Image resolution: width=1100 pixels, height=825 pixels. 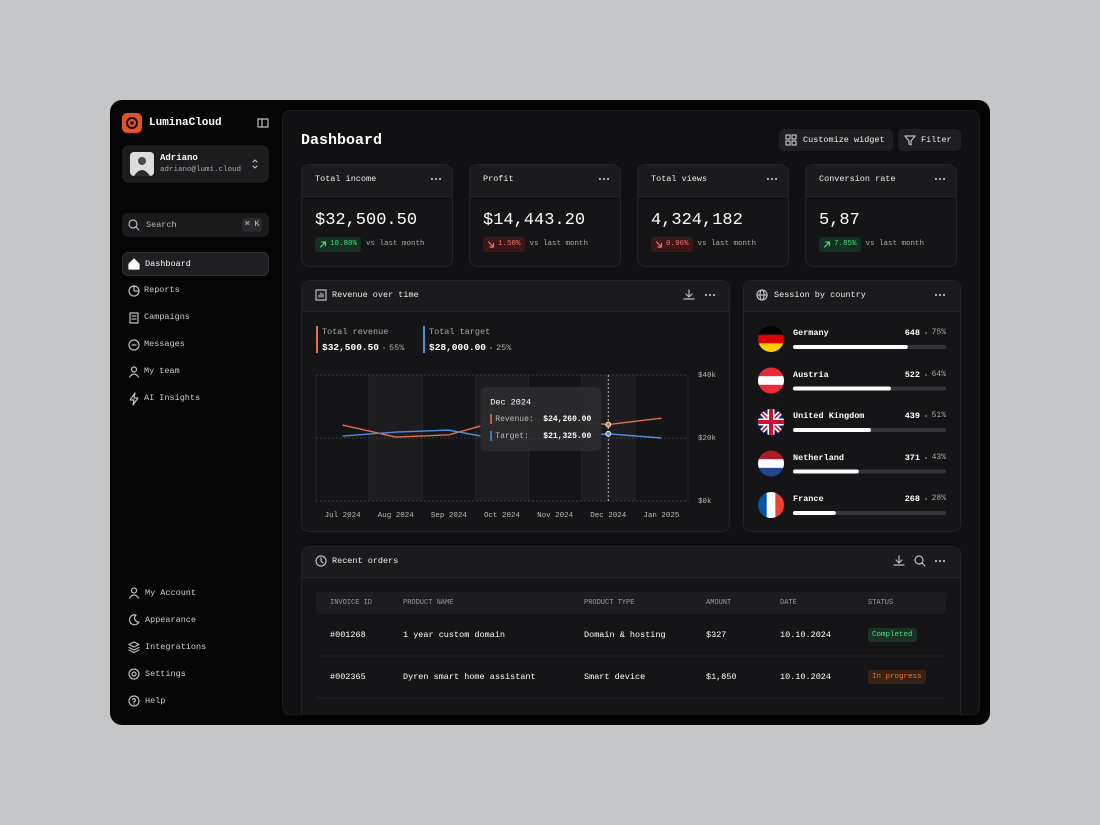 I want to click on stat-value: 4,324,182, so click(x=697, y=220).